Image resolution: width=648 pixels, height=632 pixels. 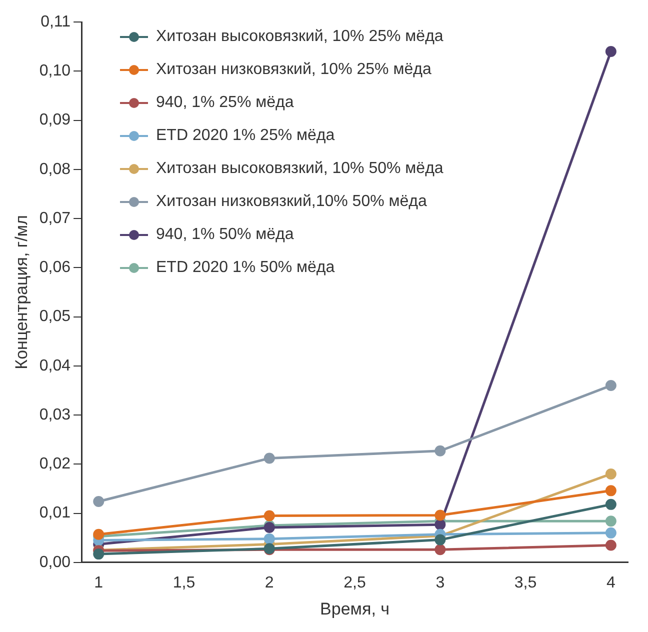 What do you see at coordinates (21, 292) in the screenshot?
I see `y-axis-title: Концентрация, г/мл` at bounding box center [21, 292].